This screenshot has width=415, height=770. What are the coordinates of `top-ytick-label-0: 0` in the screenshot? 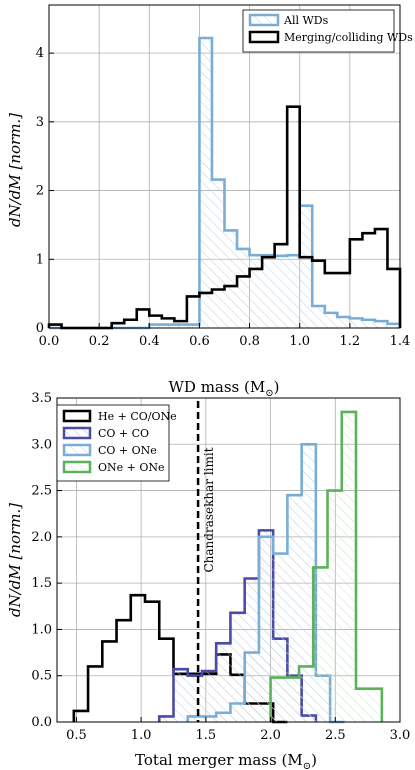 It's located at (40, 328).